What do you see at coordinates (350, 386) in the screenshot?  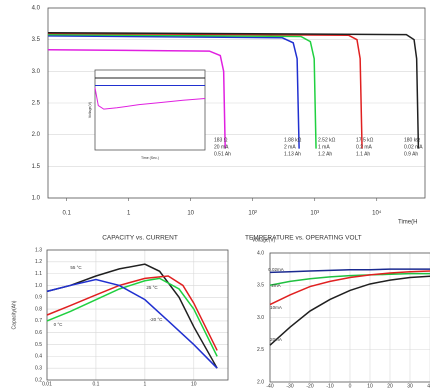 I see `x-tick-label: 0` at bounding box center [350, 386].